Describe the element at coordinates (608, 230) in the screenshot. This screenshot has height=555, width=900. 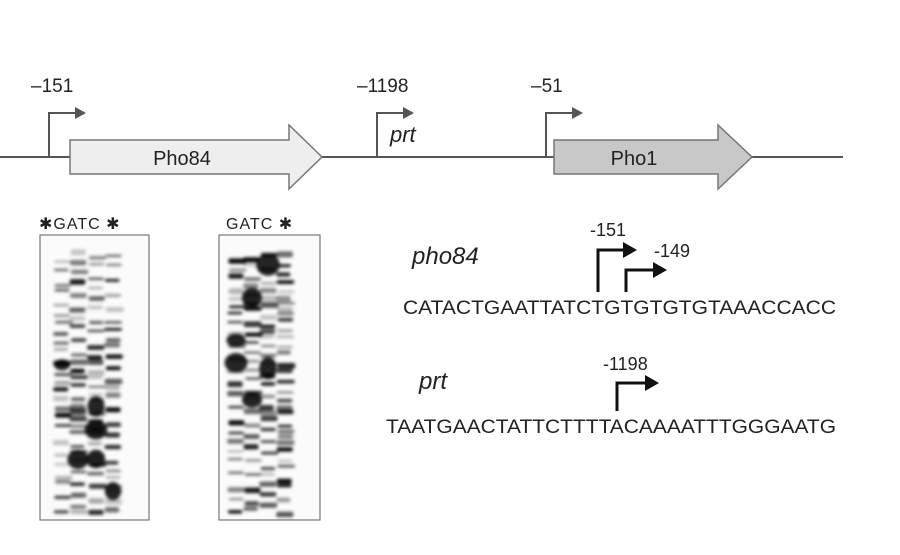
I see `pho84-site-label-151: -151` at that location.